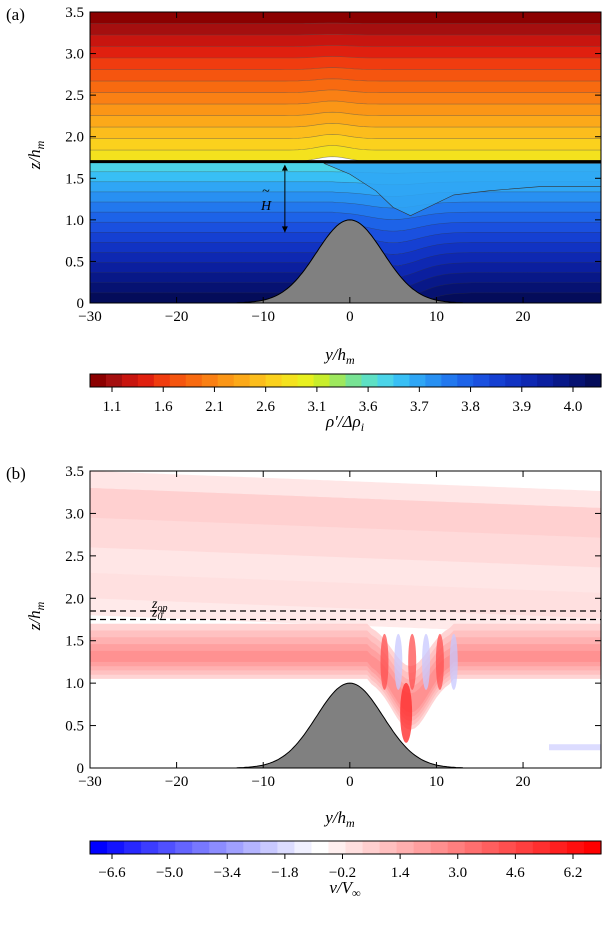 This screenshot has height=926, width=603. I want to click on colorbar-tick-label: 4.0, so click(573, 407).